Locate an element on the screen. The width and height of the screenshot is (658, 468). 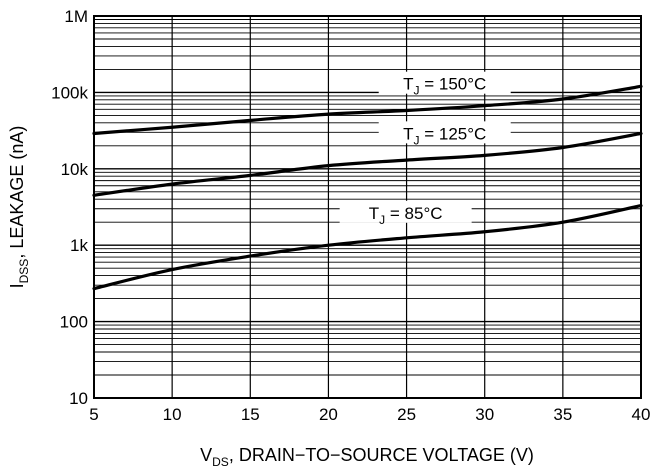
y-tick-label: 10 is located at coordinates (78, 398).